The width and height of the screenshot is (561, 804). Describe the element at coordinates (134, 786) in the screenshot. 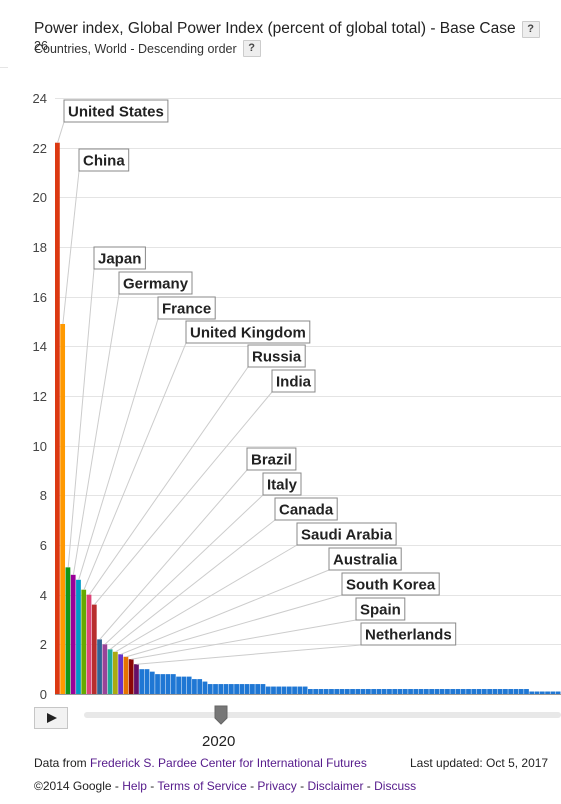

I see `help-link: Help` at that location.